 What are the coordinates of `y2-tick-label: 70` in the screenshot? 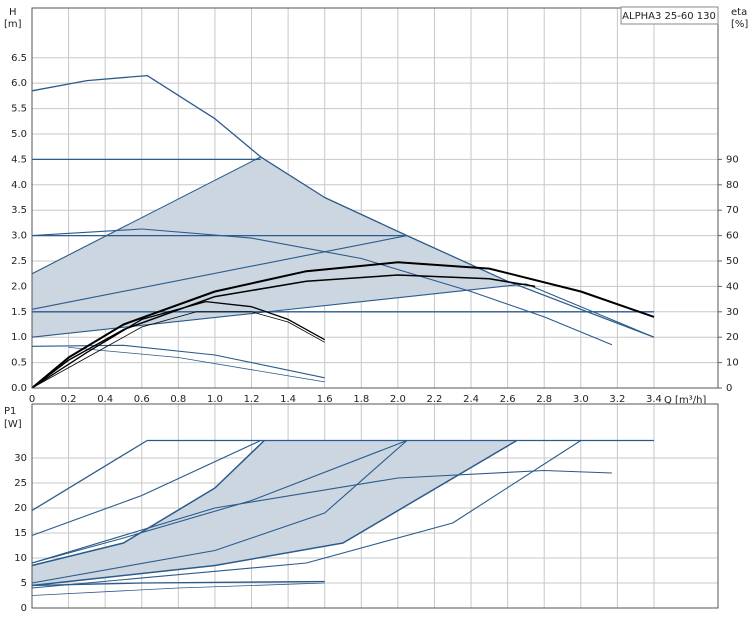 It's located at (732, 210).